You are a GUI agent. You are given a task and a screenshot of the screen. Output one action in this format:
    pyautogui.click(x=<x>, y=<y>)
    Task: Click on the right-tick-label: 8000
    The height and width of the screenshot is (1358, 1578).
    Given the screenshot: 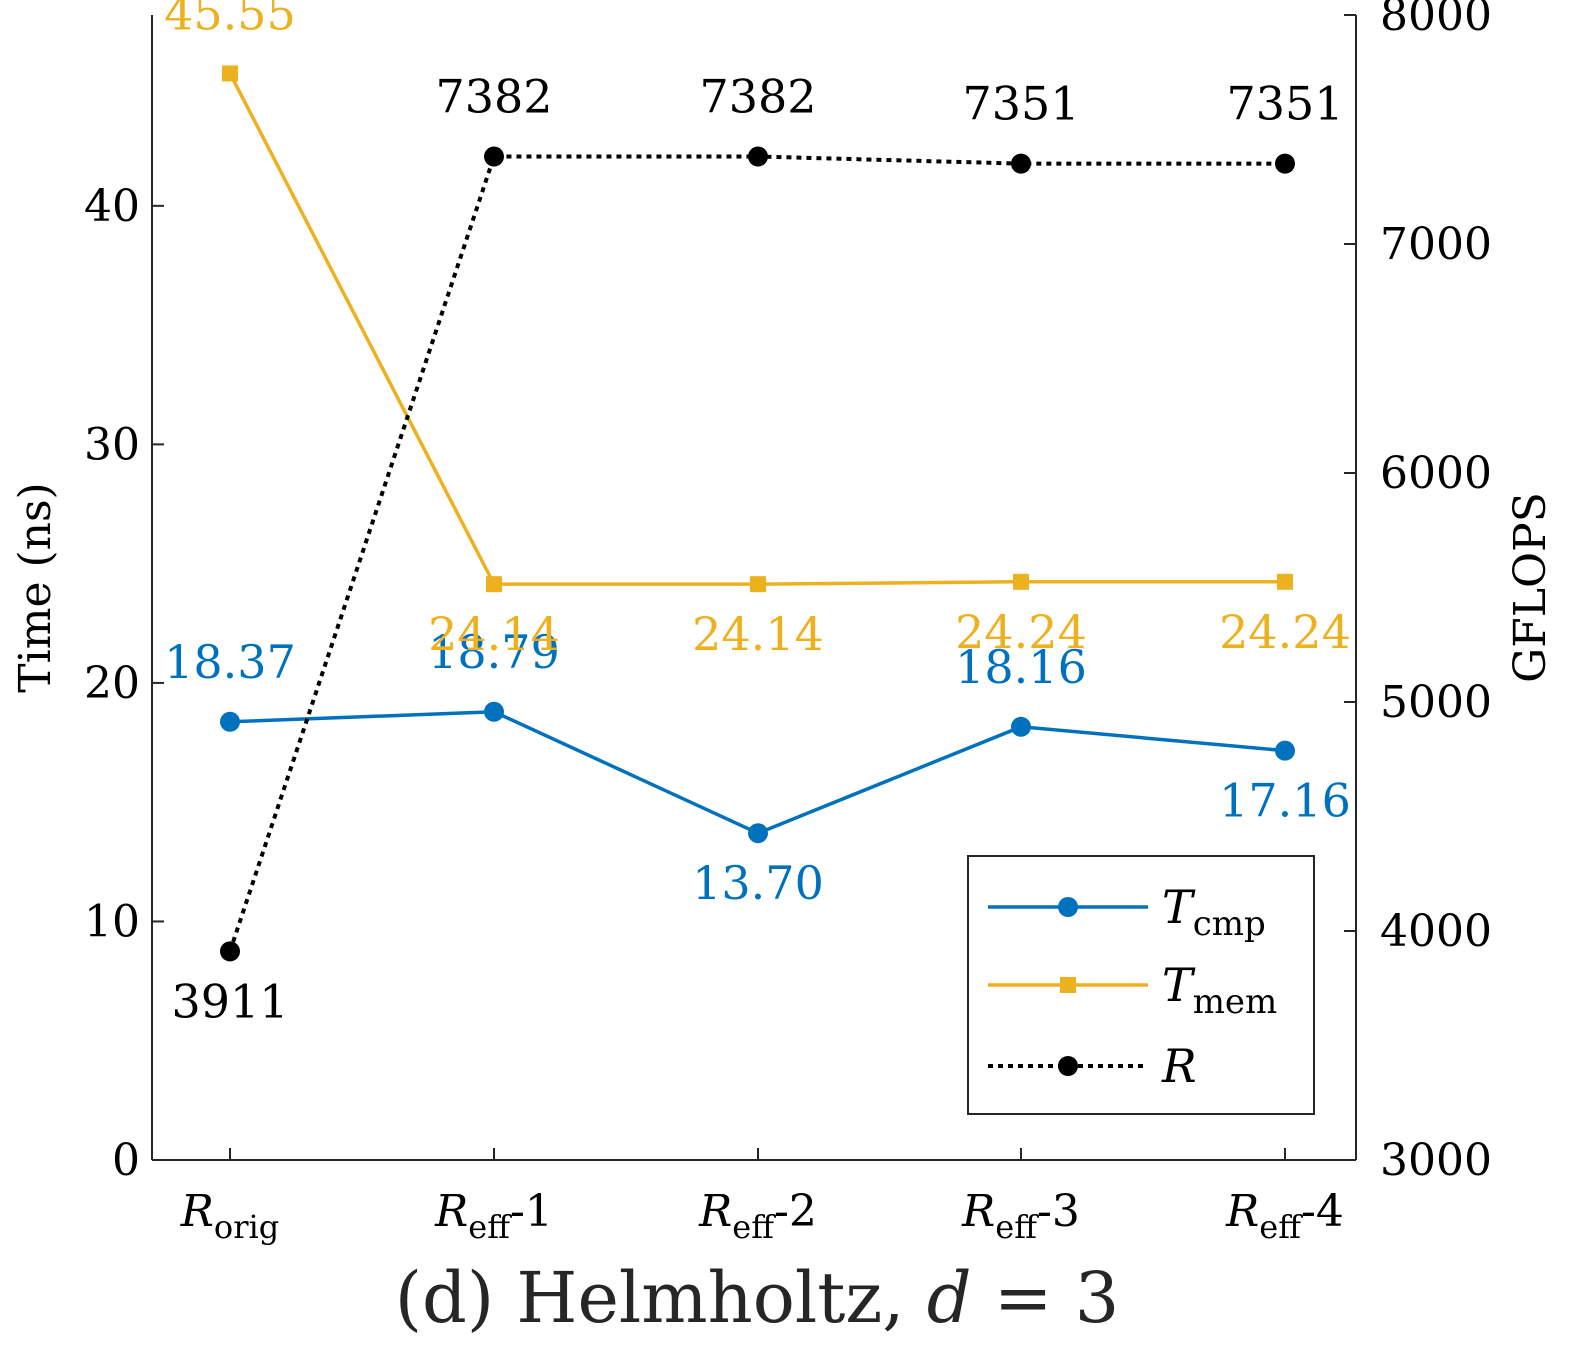 What is the action you would take?
    pyautogui.click(x=1436, y=20)
    